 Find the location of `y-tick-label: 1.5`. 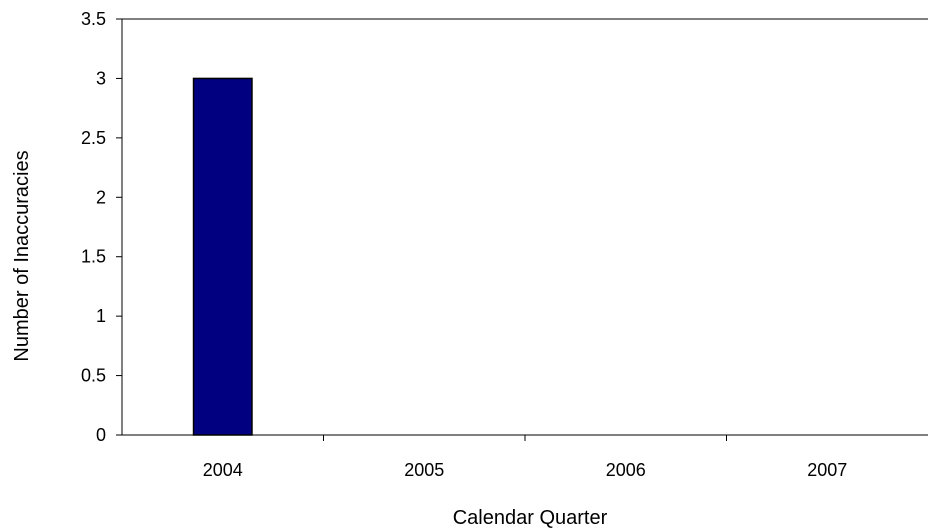

y-tick-label: 1.5 is located at coordinates (93, 257).